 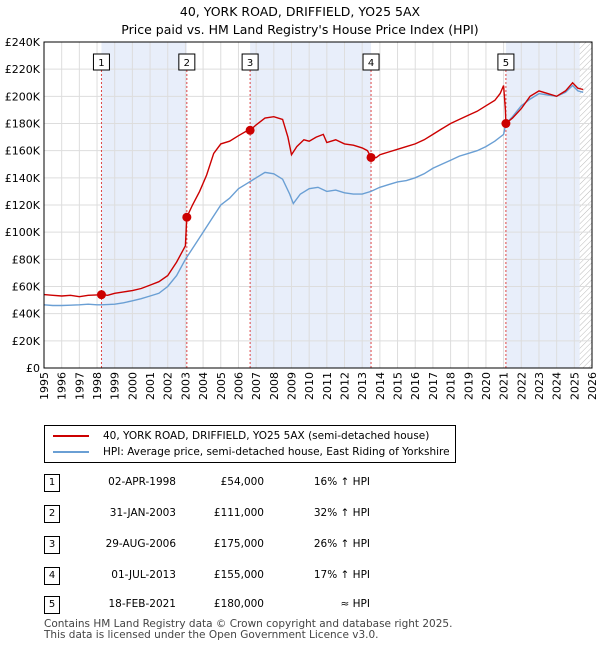 I want to click on sale-price: £54,000, so click(x=242, y=482).